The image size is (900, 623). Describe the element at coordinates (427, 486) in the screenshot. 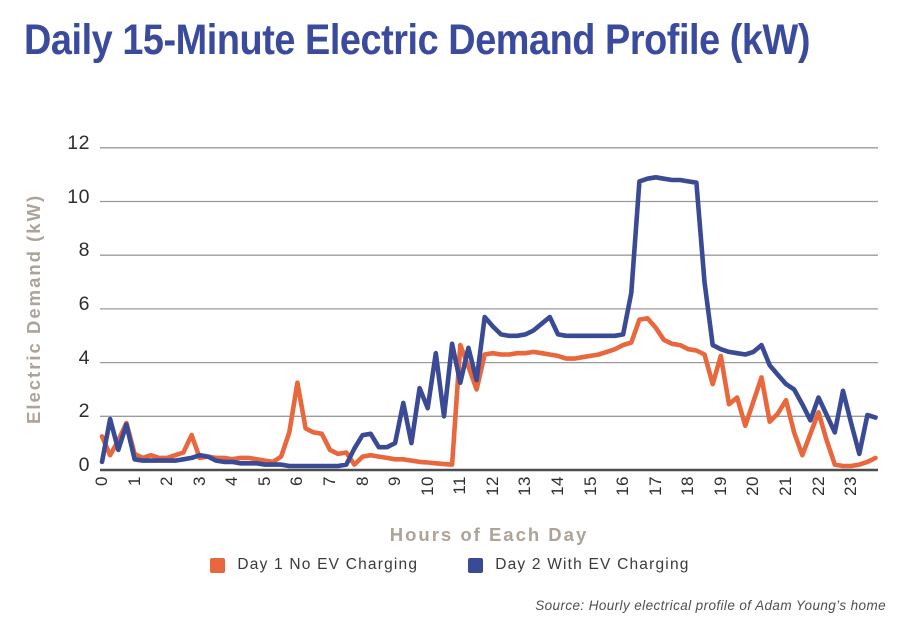

I see `x-tick-label: 10` at that location.